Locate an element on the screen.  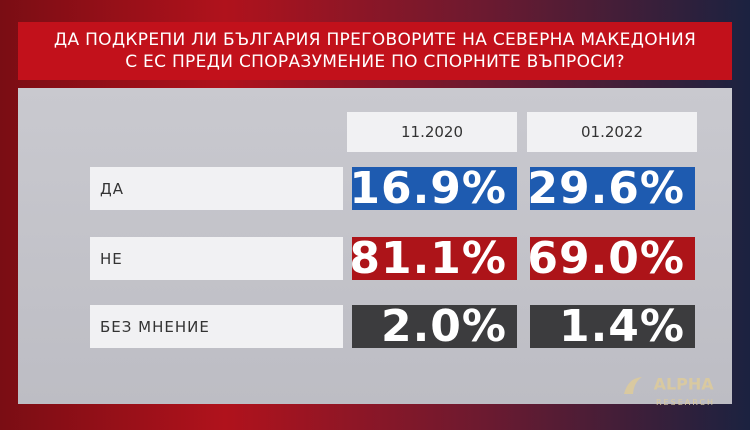
row-label: БЕЗ МНЕНИЕ is located at coordinates (216, 326).